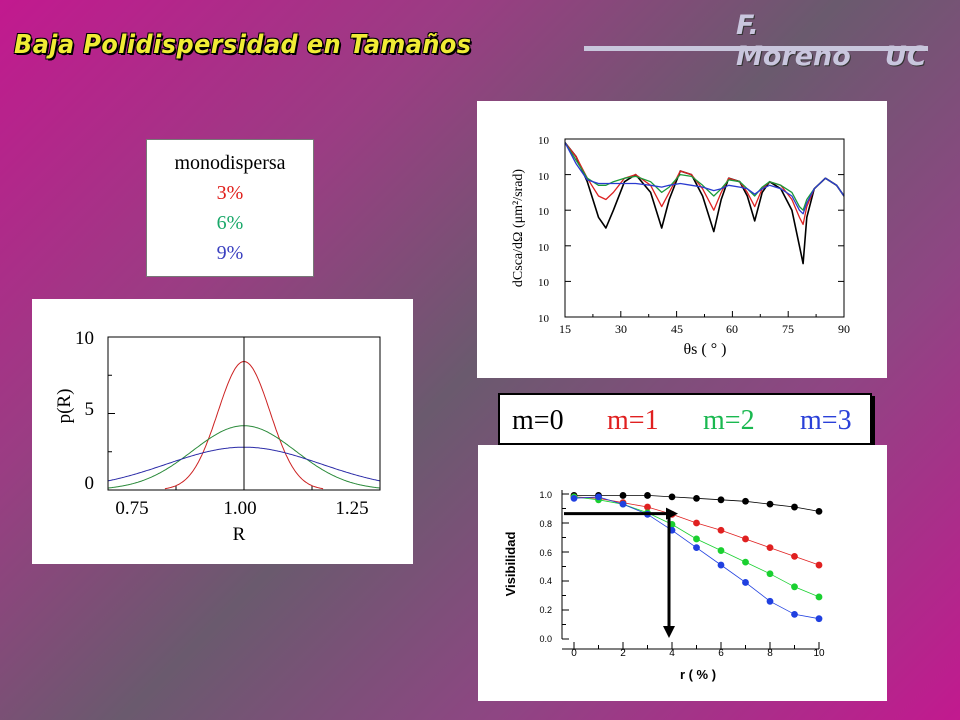 Image resolution: width=960 pixels, height=720 pixels. What do you see at coordinates (565, 329) in the screenshot?
I see `x-tick-label: 15` at bounding box center [565, 329].